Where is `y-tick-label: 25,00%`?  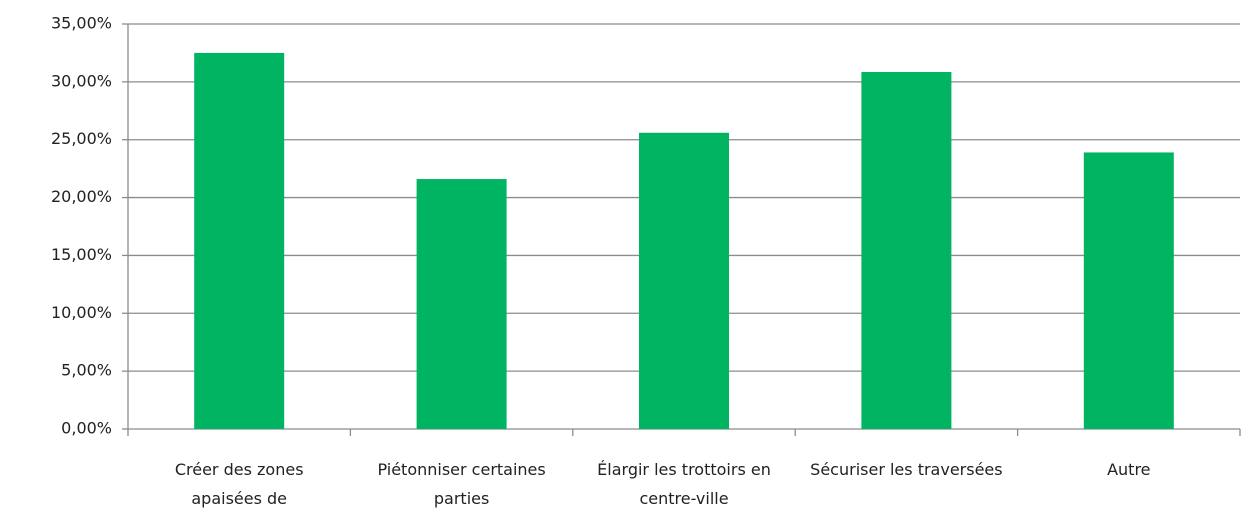 y-tick-label: 25,00% is located at coordinates (81, 138).